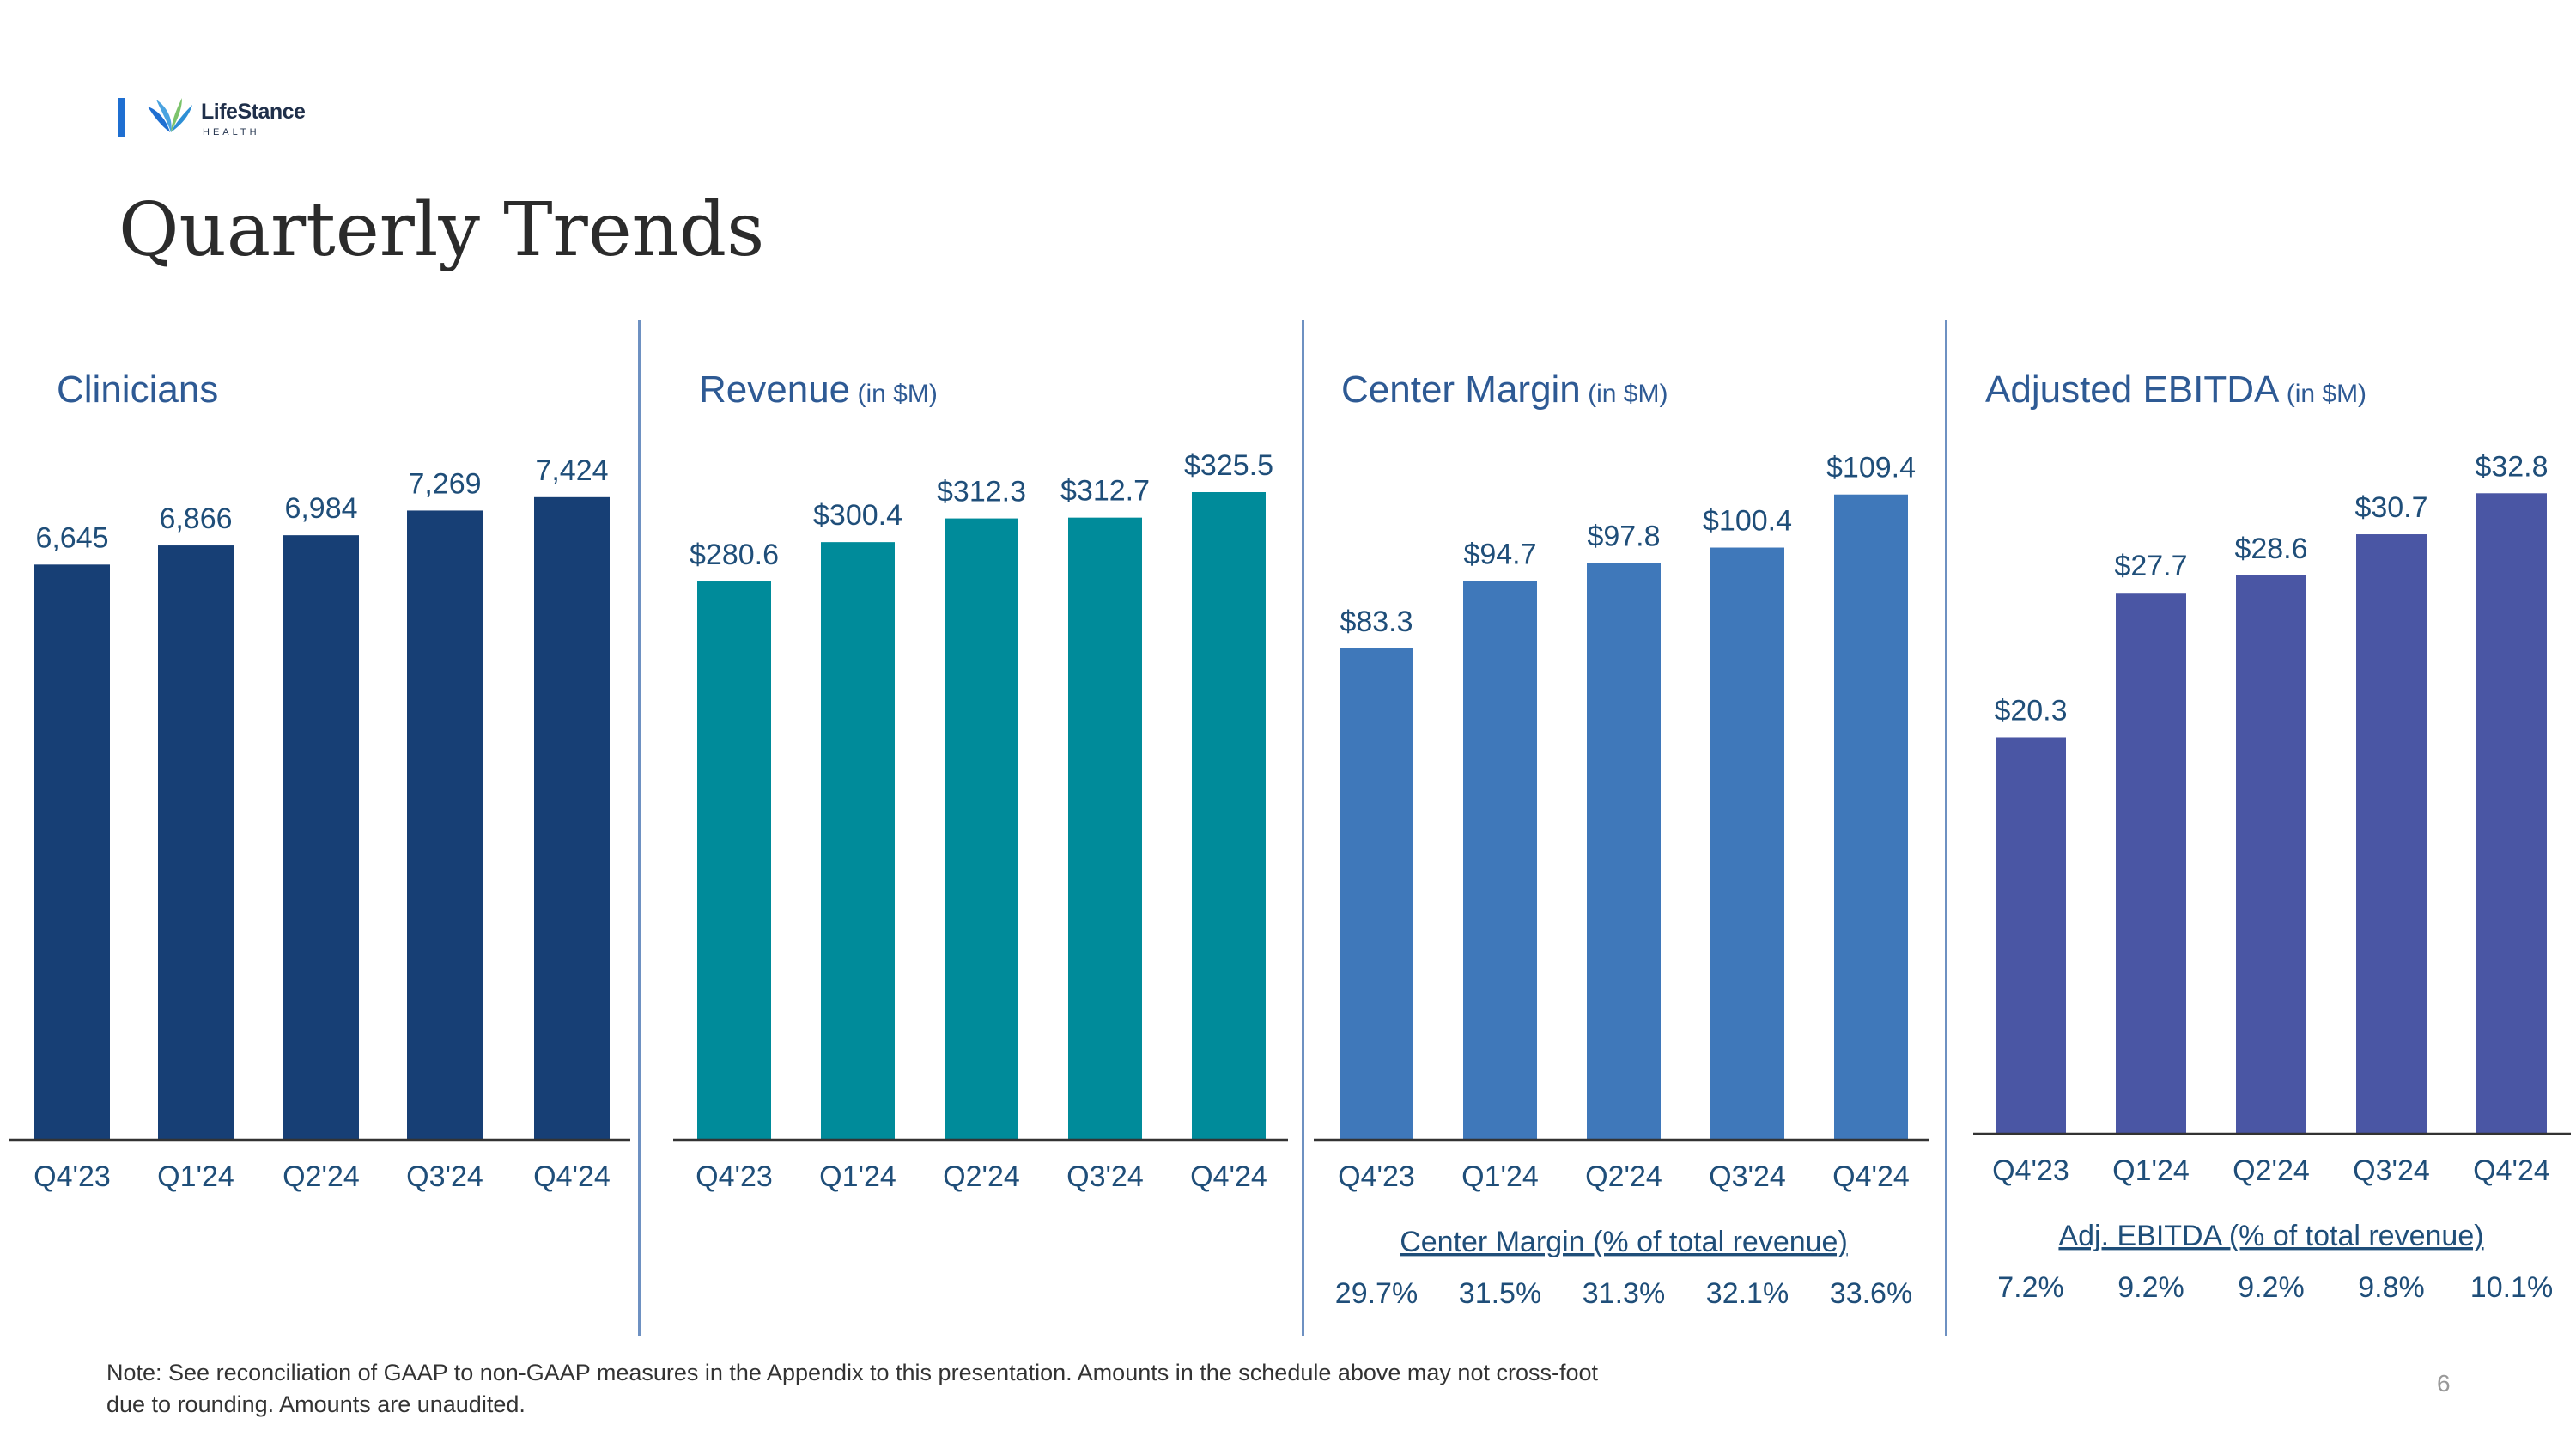 The height and width of the screenshot is (1449, 2576). What do you see at coordinates (1376, 622) in the screenshot?
I see `bar-value-label: $83.3` at bounding box center [1376, 622].